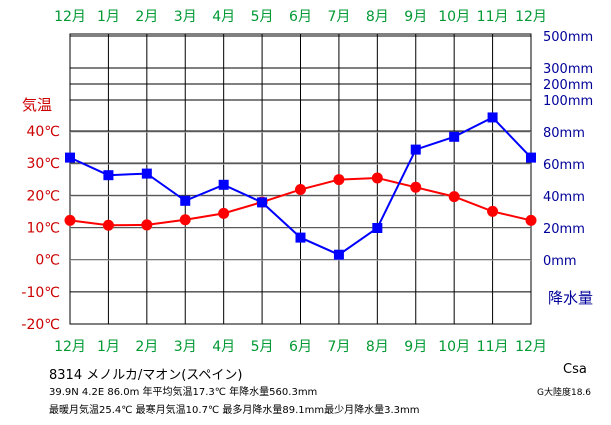  What do you see at coordinates (185, 17) in the screenshot?
I see `month-label-top: 3月` at bounding box center [185, 17].